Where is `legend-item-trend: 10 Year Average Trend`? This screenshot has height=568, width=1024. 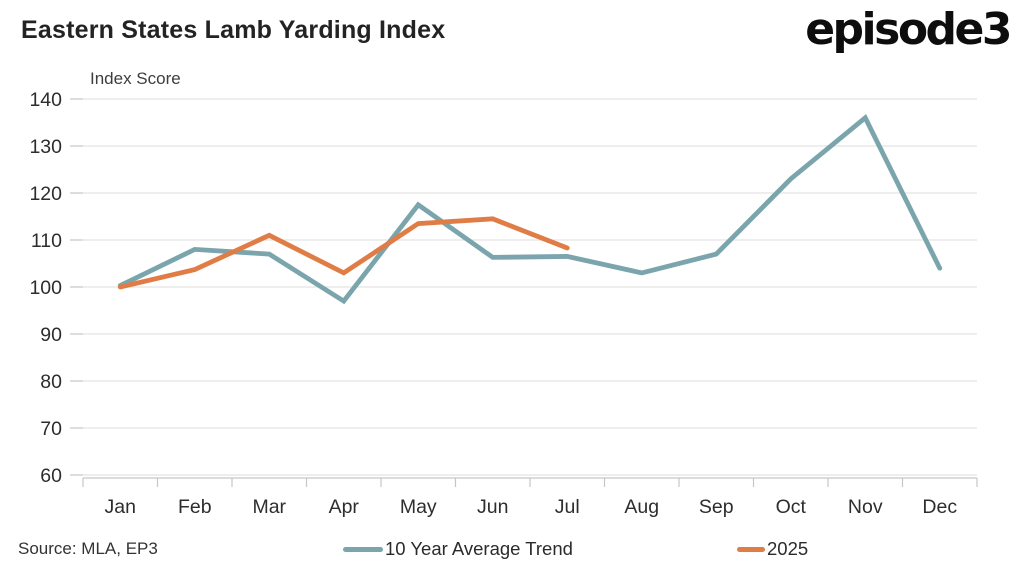
legend-item-trend: 10 Year Average Trend is located at coordinates (458, 549).